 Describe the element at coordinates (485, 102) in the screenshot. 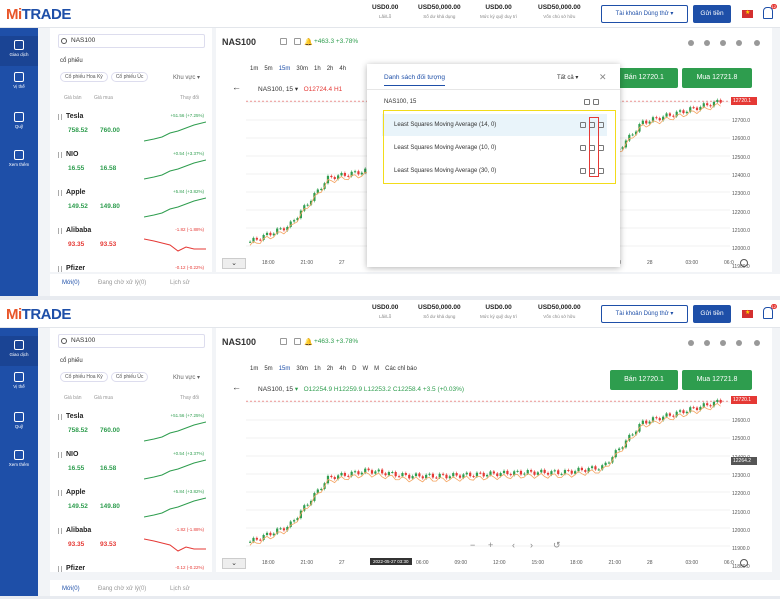

I see `object-main-series: NAS100, 15` at that location.